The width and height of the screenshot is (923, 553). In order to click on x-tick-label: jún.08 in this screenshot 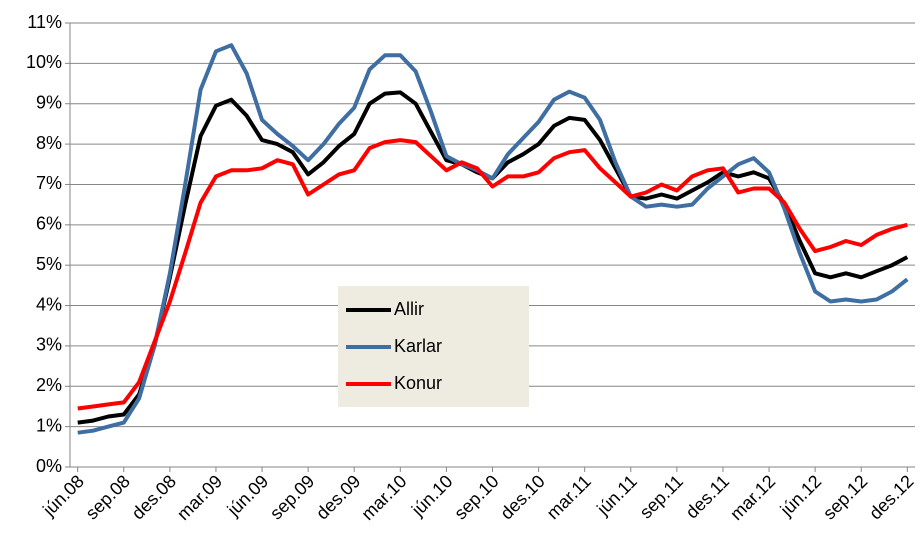, I will do `click(63, 496)`.